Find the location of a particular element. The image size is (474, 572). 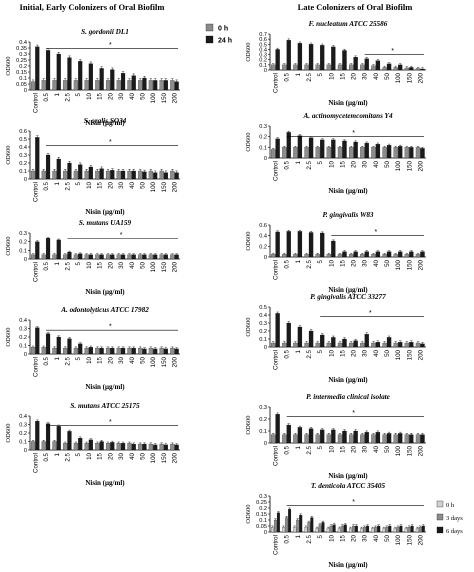

x-tick-label: 10 is located at coordinates (331, 75).